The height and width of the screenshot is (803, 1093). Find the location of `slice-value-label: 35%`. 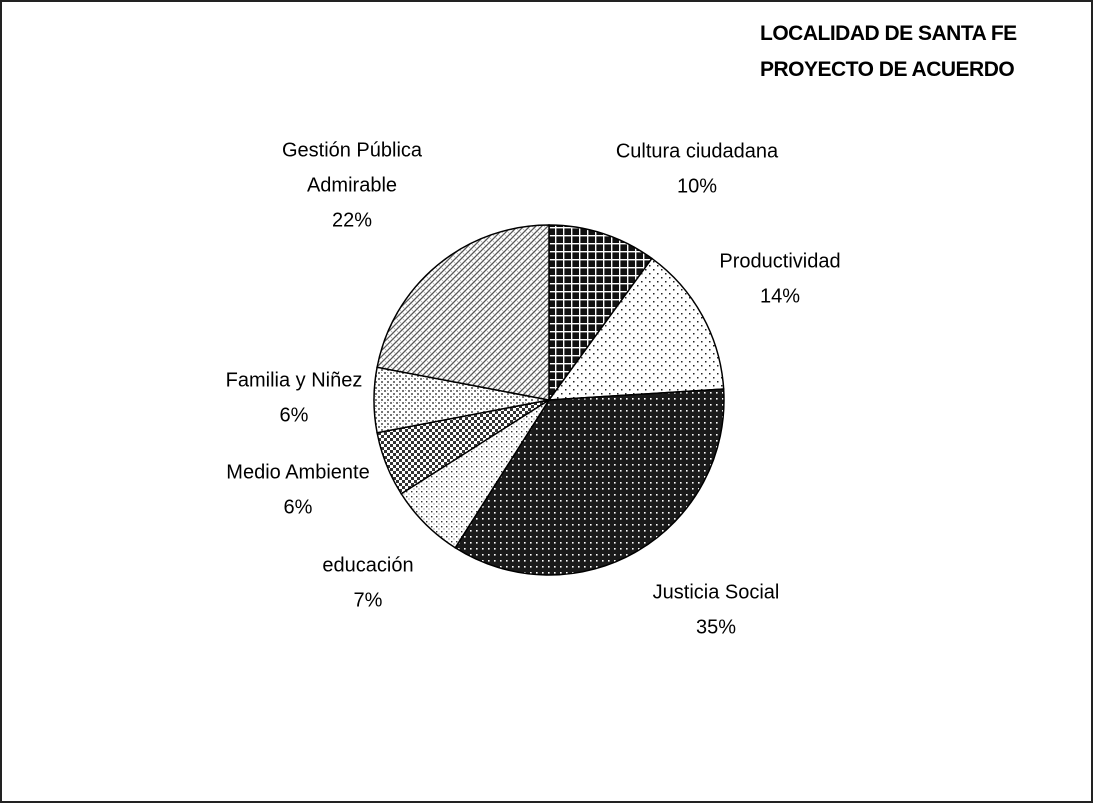

slice-value-label: 35% is located at coordinates (716, 627).